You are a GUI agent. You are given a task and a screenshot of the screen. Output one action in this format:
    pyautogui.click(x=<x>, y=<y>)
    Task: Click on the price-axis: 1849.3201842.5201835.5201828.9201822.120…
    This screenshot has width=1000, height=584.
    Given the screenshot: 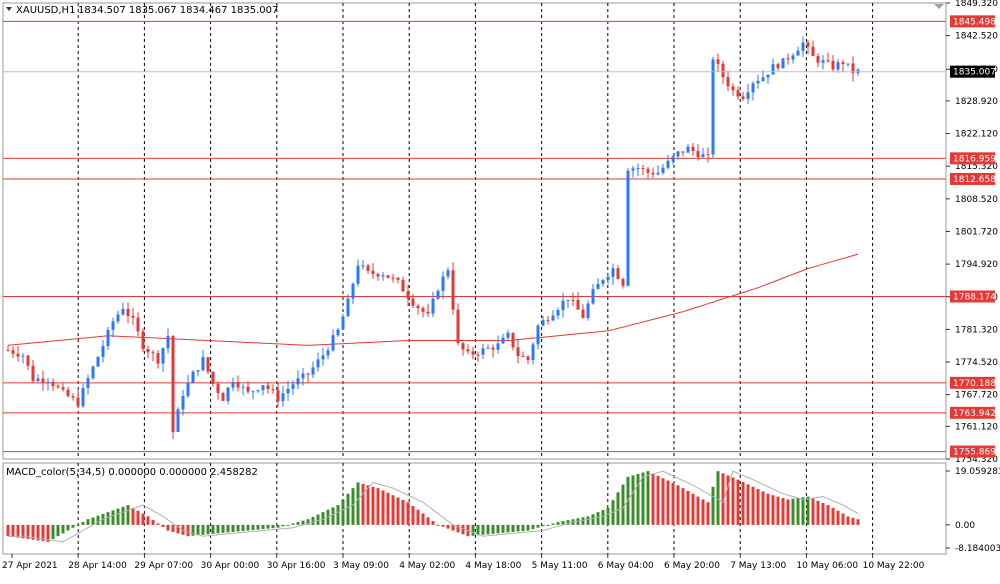 What is the action you would take?
    pyautogui.click(x=973, y=277)
    